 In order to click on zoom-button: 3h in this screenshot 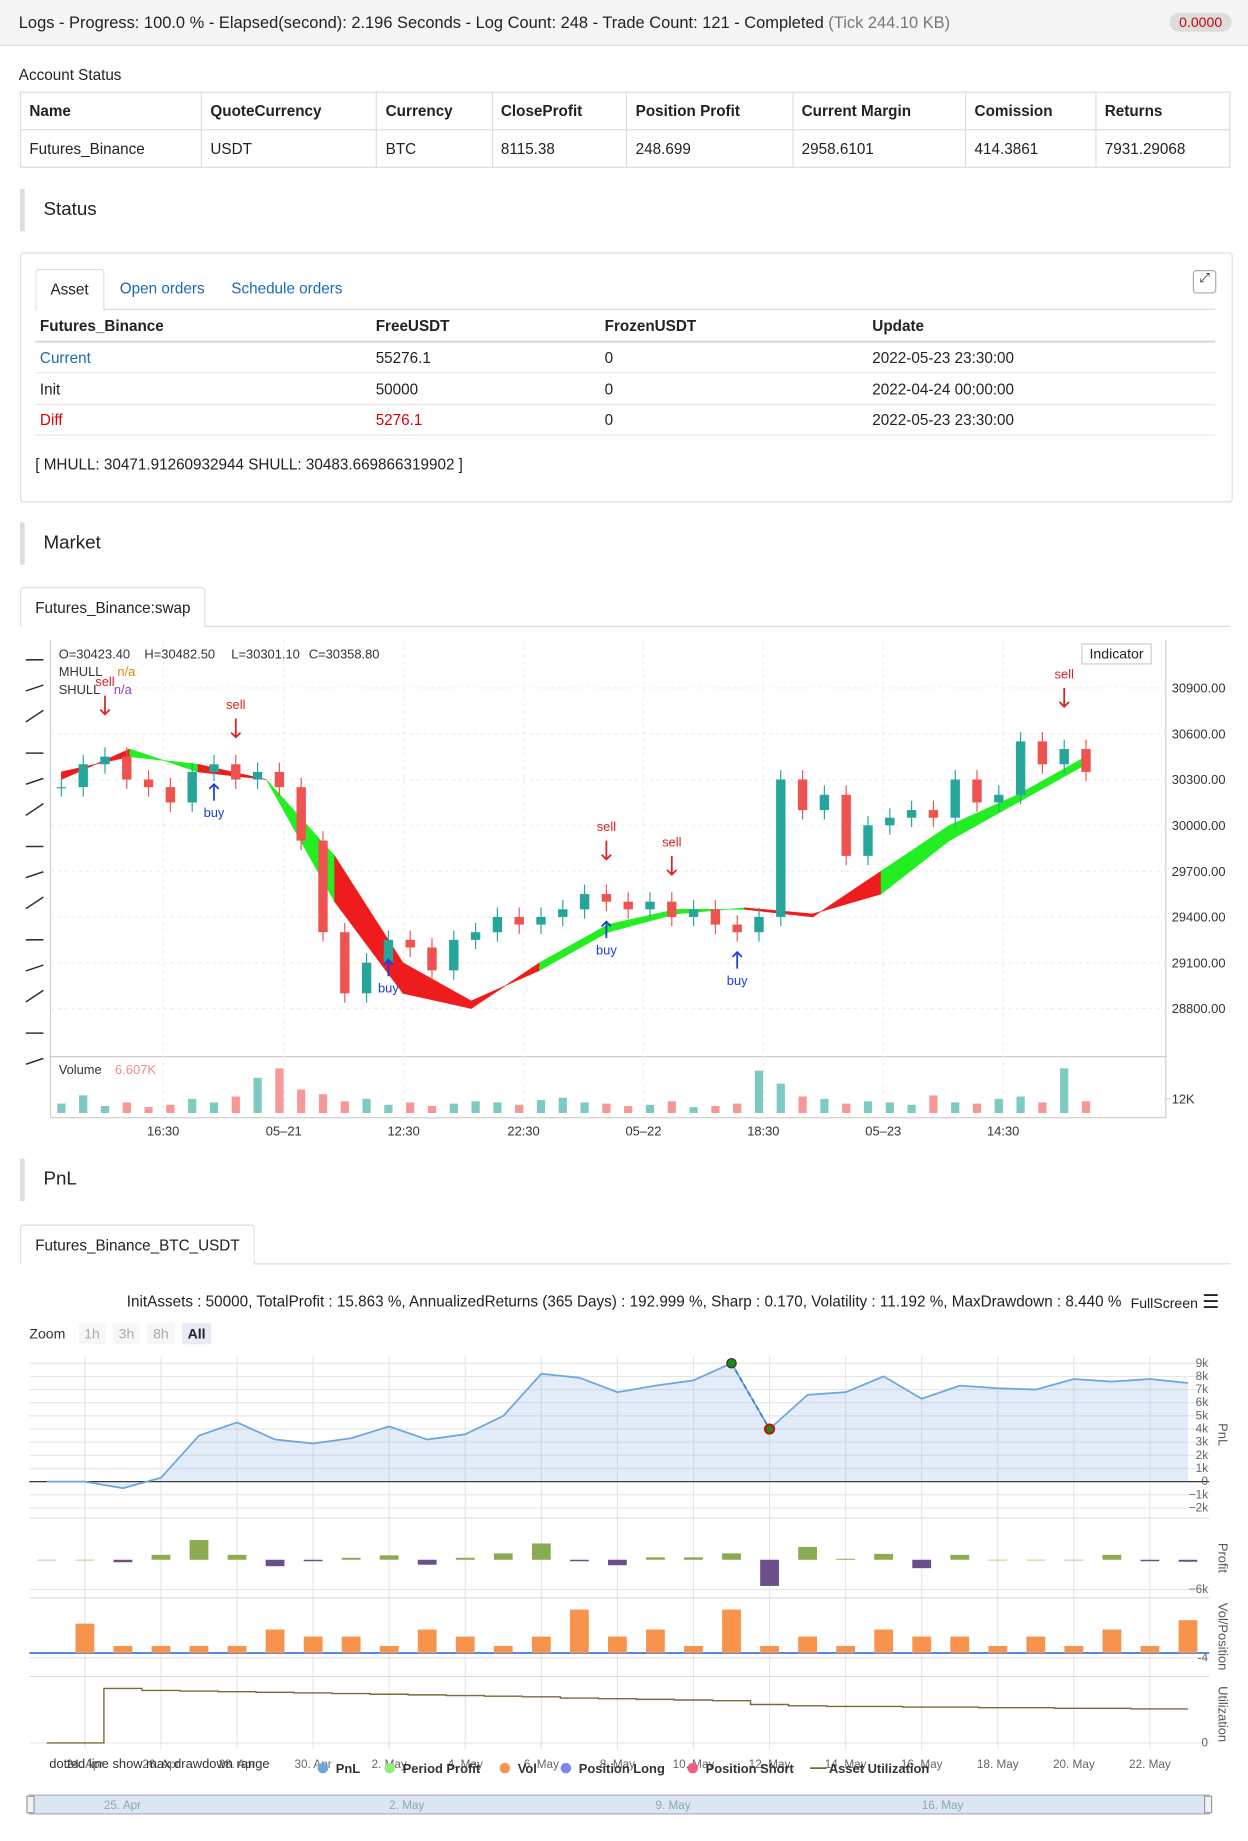, I will do `click(126, 1334)`.